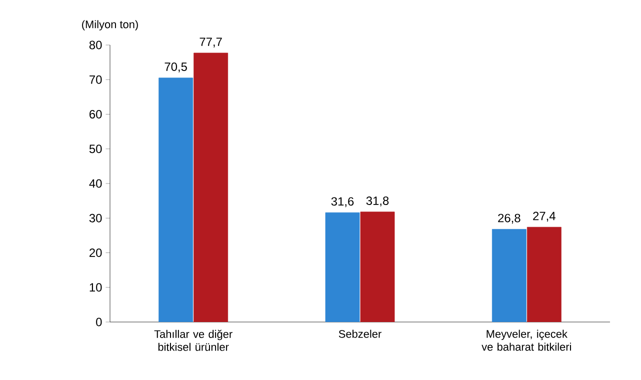  I want to click on y-tick-label: 70, so click(96, 79).